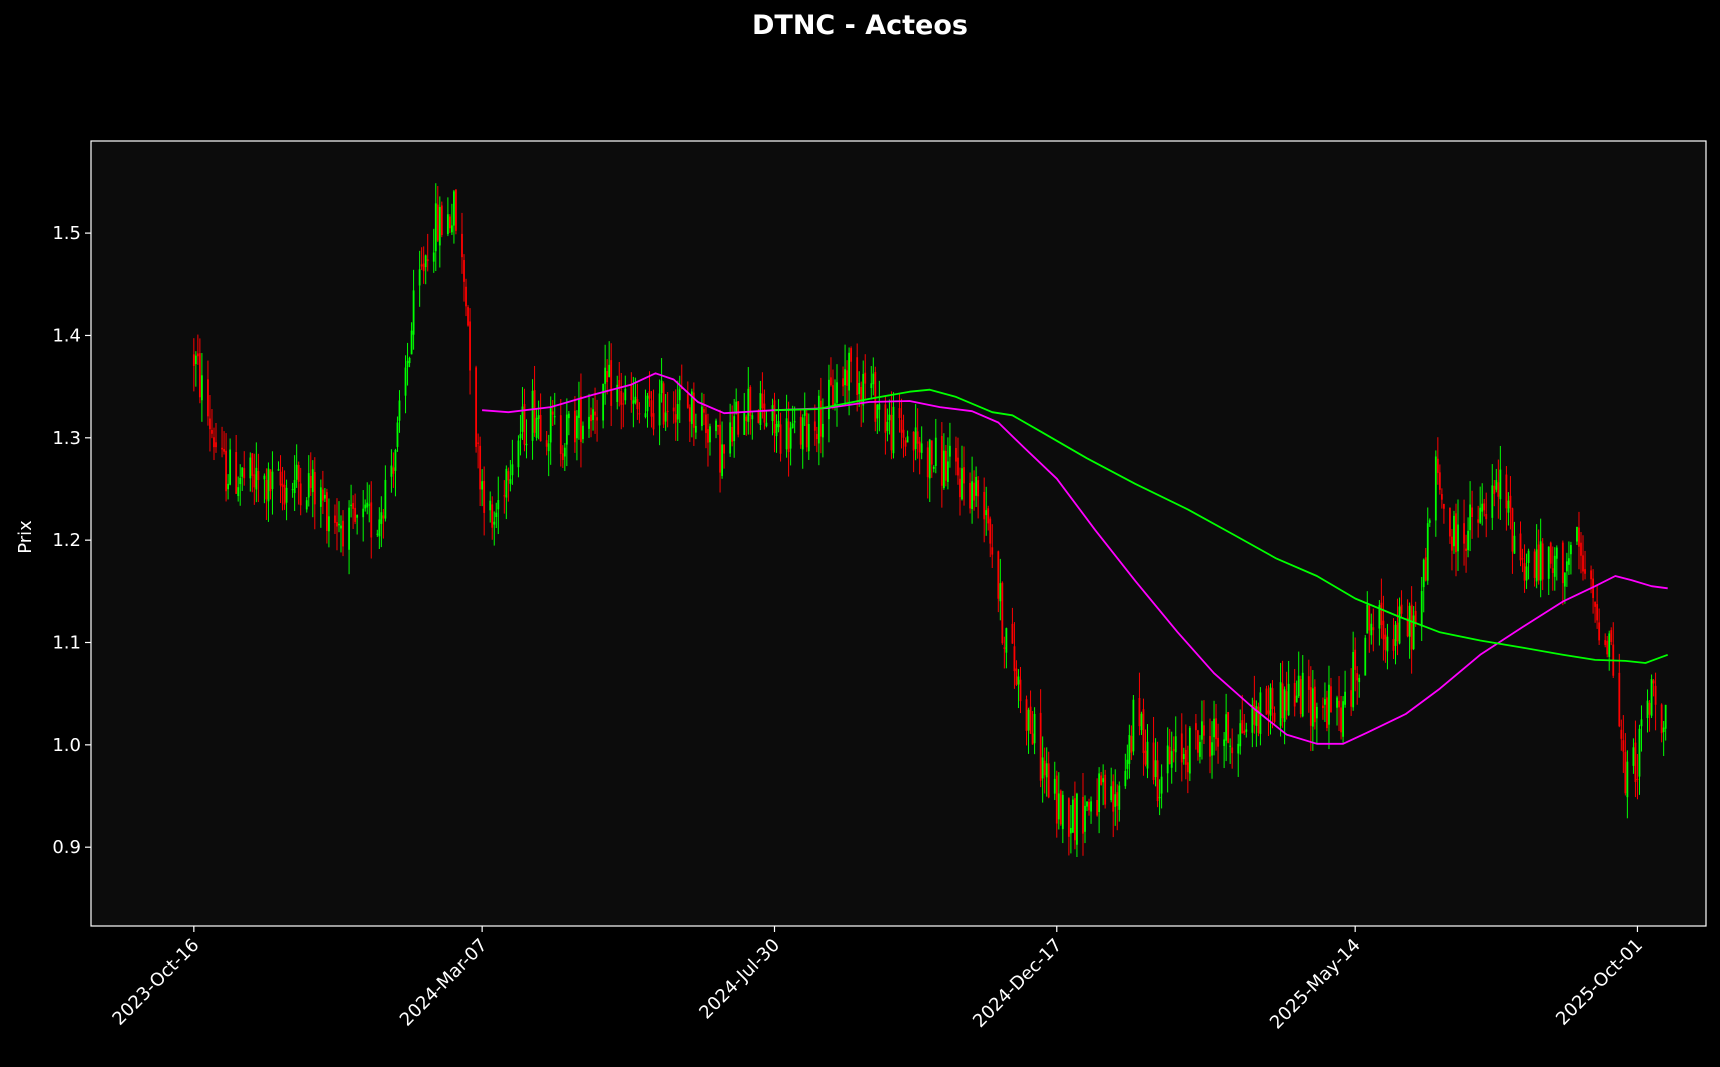 The width and height of the screenshot is (1720, 1067). Describe the element at coordinates (1315, 984) in the screenshot. I see `x-tick-label: 2025-May-14` at that location.